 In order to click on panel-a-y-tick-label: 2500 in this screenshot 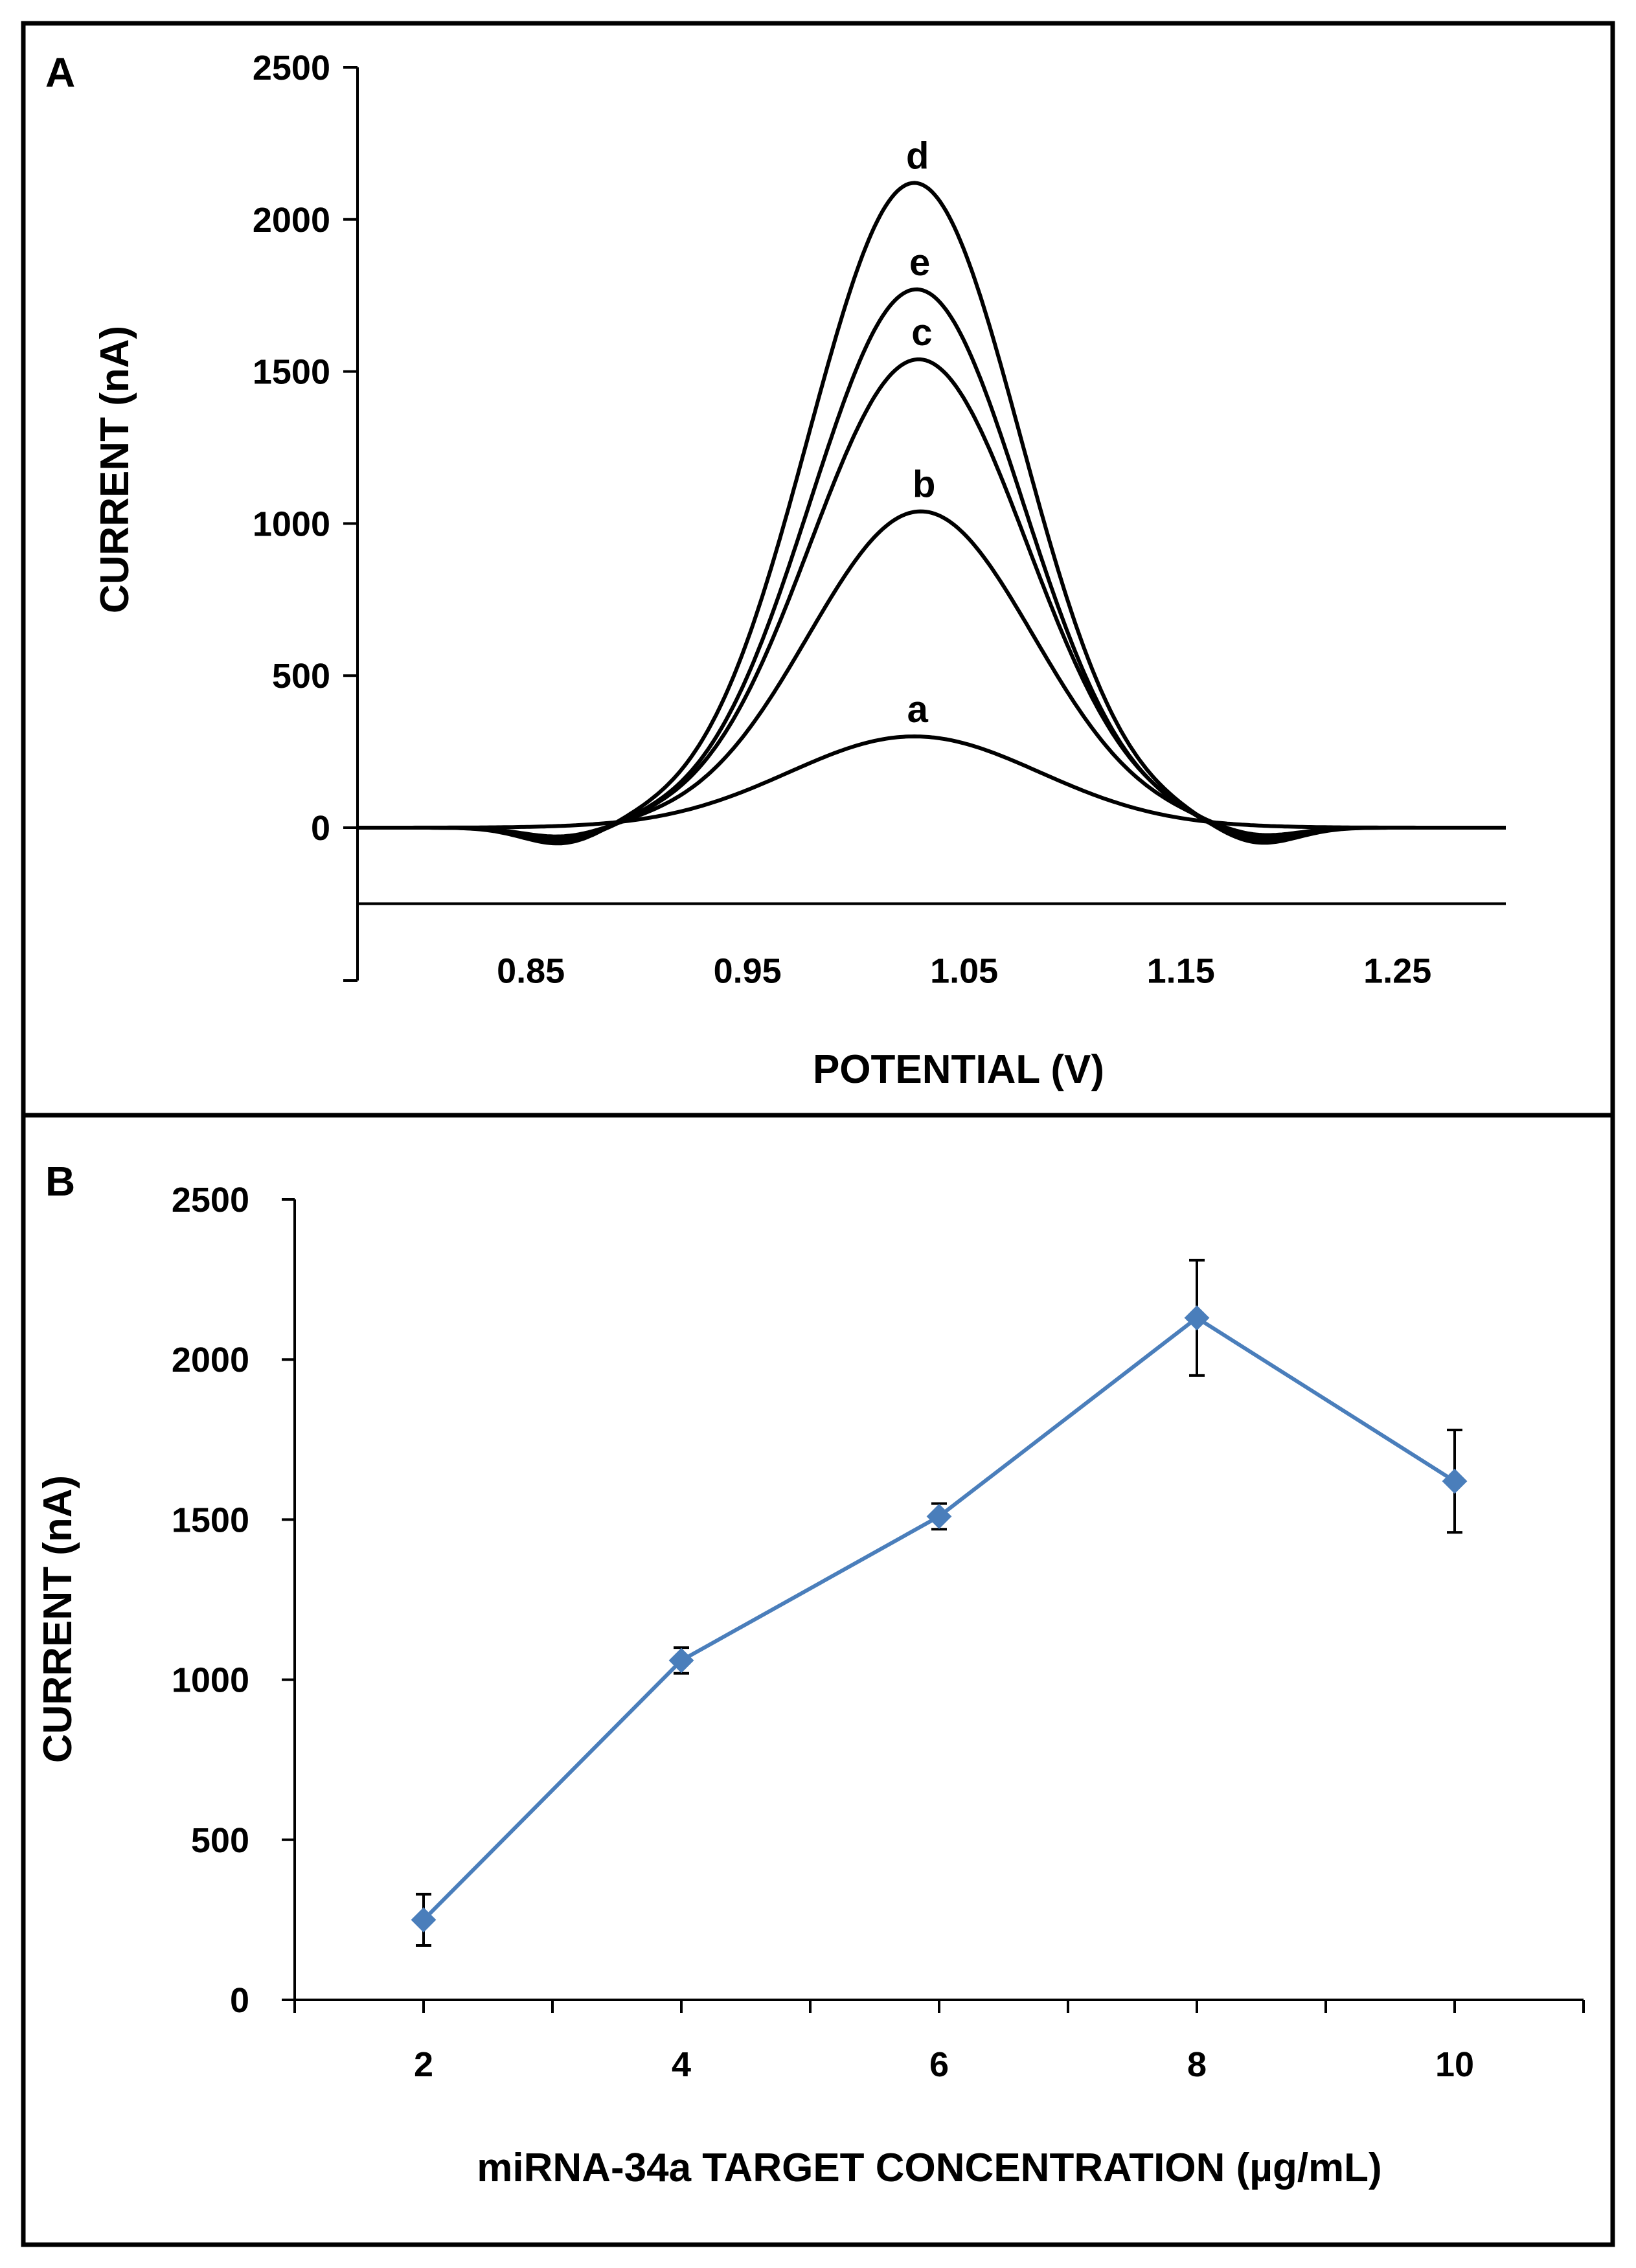, I will do `click(292, 68)`.